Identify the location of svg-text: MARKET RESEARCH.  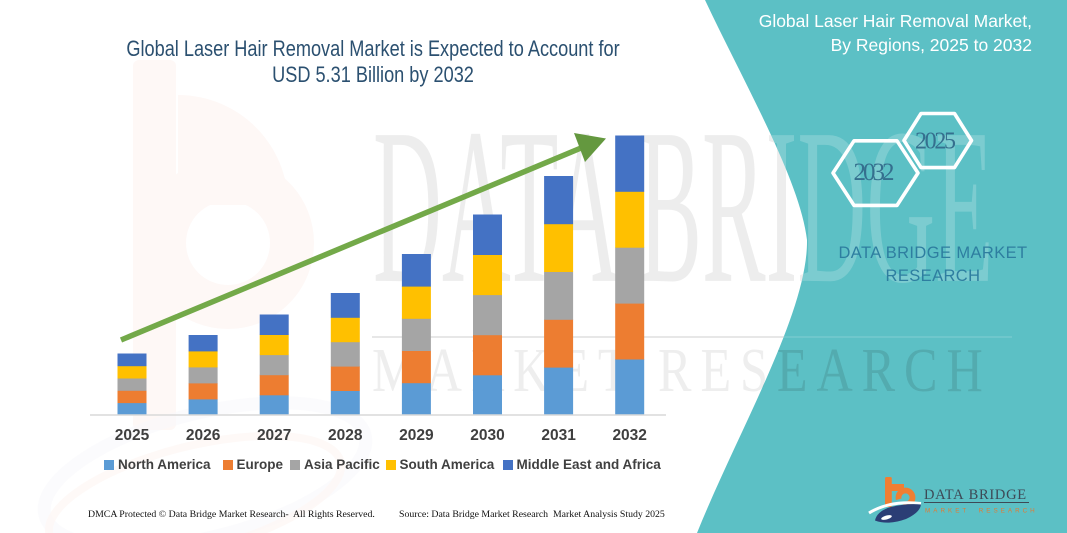
(981, 511).